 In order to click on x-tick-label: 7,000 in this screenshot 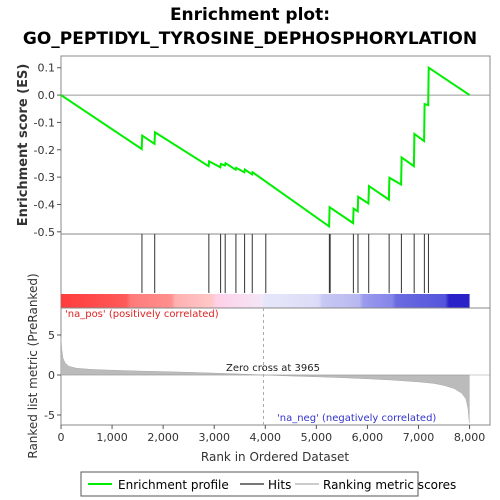, I will do `click(419, 437)`.